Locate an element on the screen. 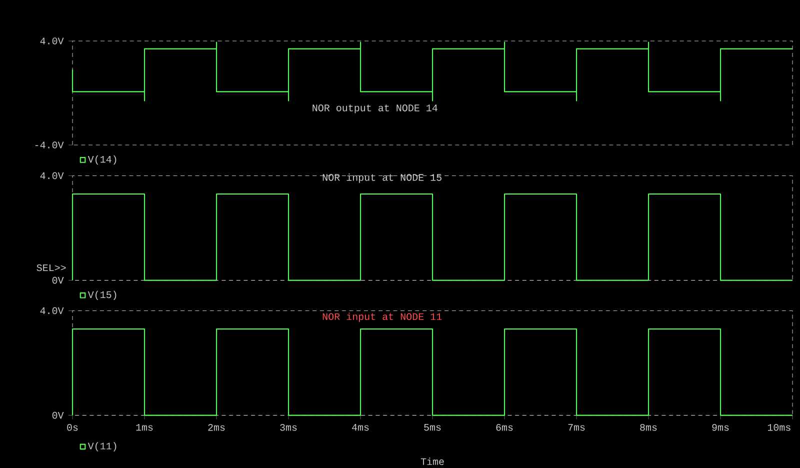  x-tick-label: 8ms is located at coordinates (648, 427).